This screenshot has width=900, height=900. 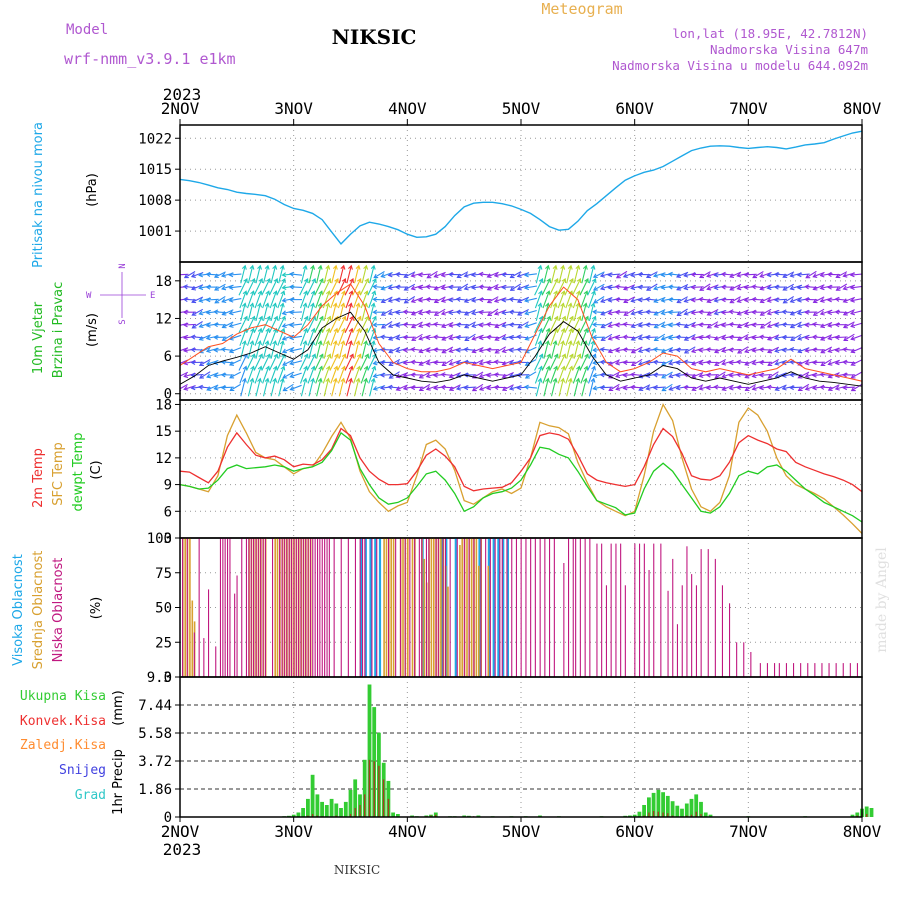 I want to click on precip-ytick-label: 7.44, so click(x=155, y=706).